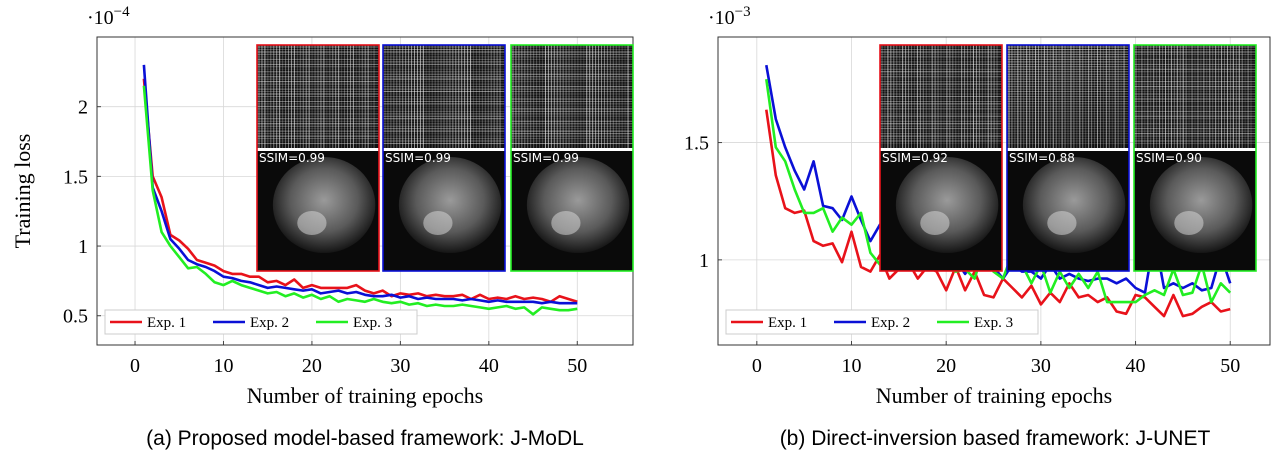  Describe the element at coordinates (915, 158) in the screenshot. I see `inset-label: SSIM=0.92` at that location.